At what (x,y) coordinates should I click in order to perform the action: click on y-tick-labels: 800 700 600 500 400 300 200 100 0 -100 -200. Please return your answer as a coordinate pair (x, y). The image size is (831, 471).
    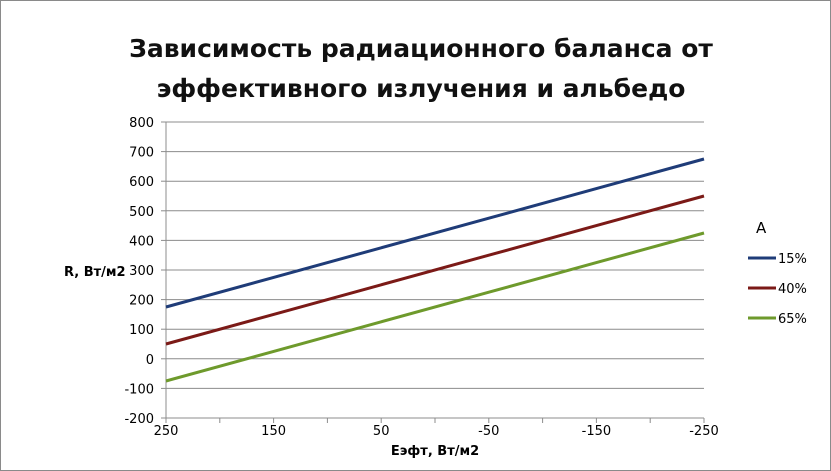
    Looking at the image, I should click on (139, 271).